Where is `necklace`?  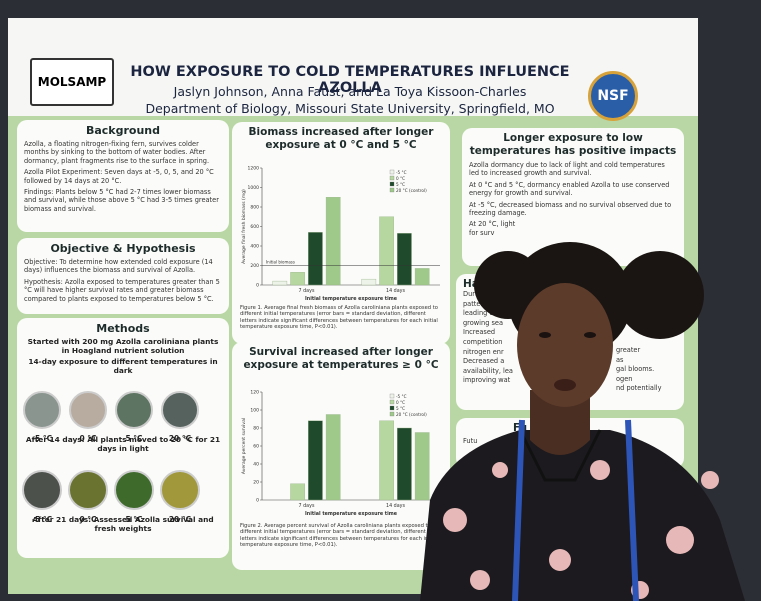
necklace is located at coordinates (560, 455).